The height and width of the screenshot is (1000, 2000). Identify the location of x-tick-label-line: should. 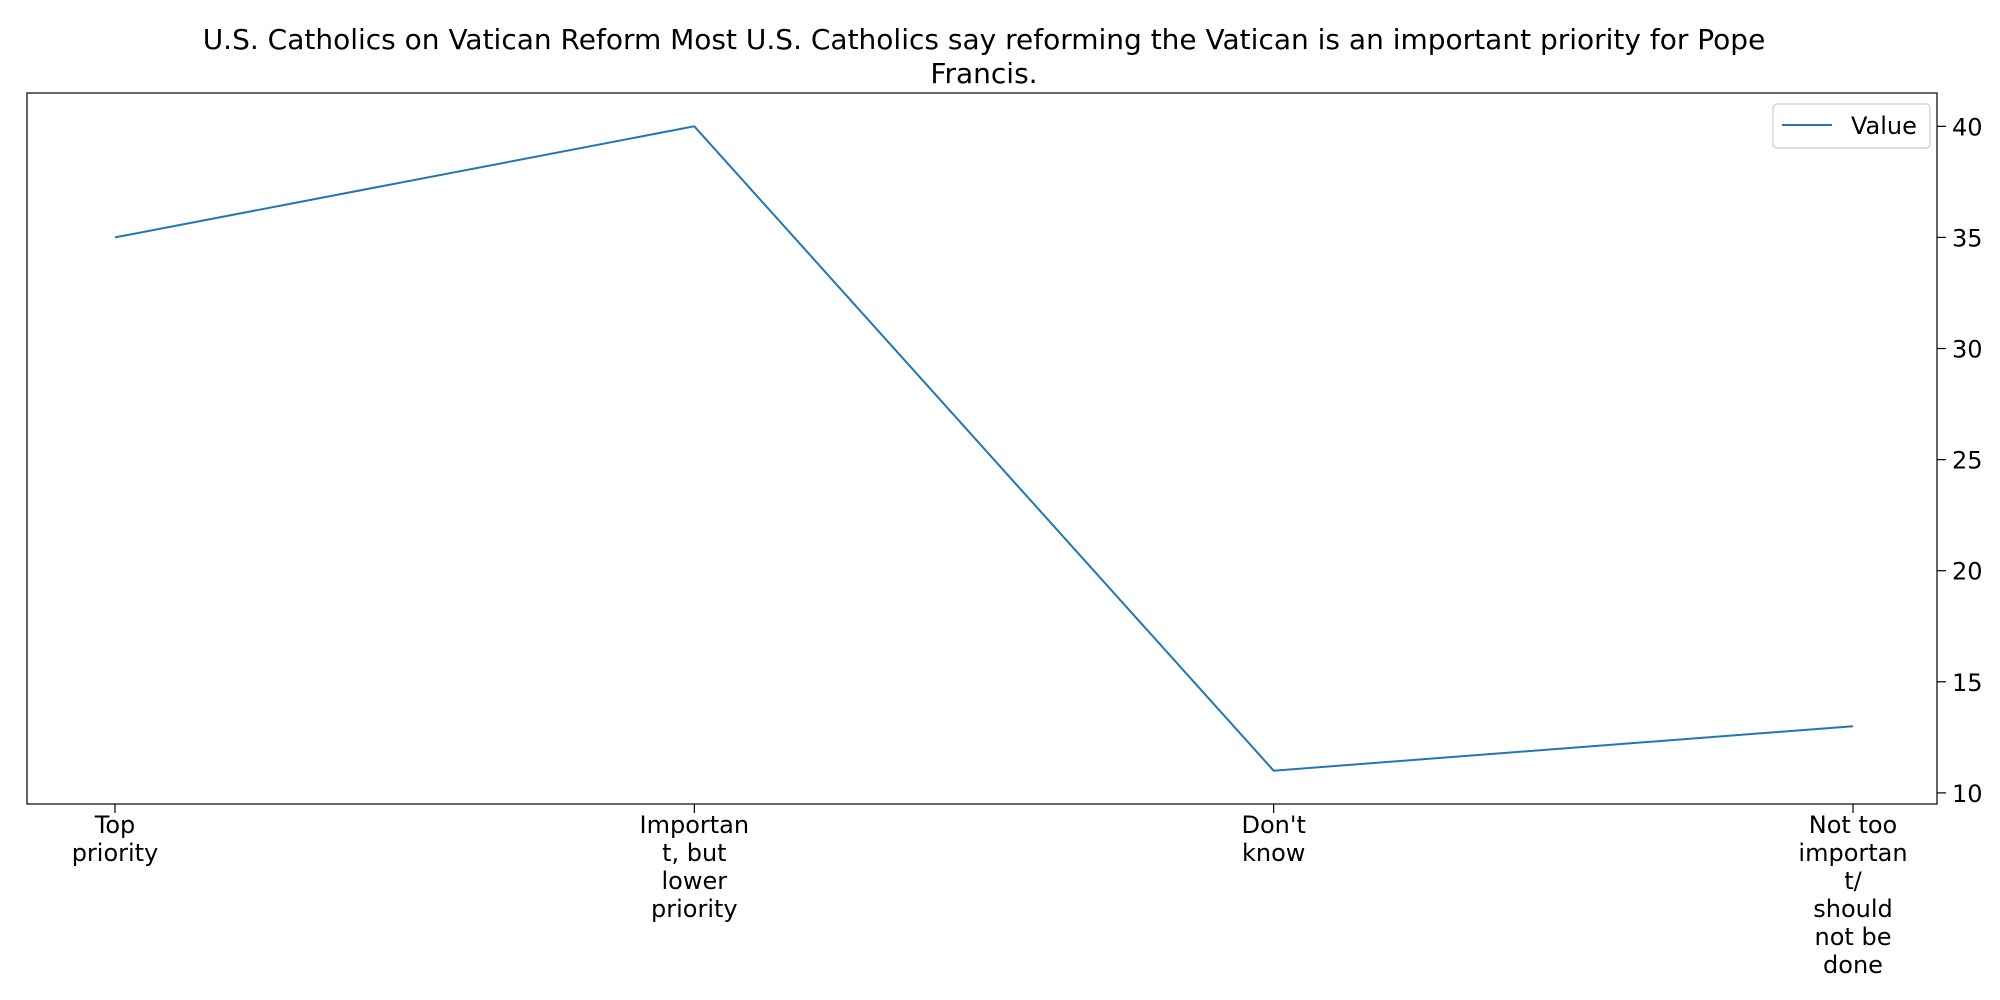
(1853, 909).